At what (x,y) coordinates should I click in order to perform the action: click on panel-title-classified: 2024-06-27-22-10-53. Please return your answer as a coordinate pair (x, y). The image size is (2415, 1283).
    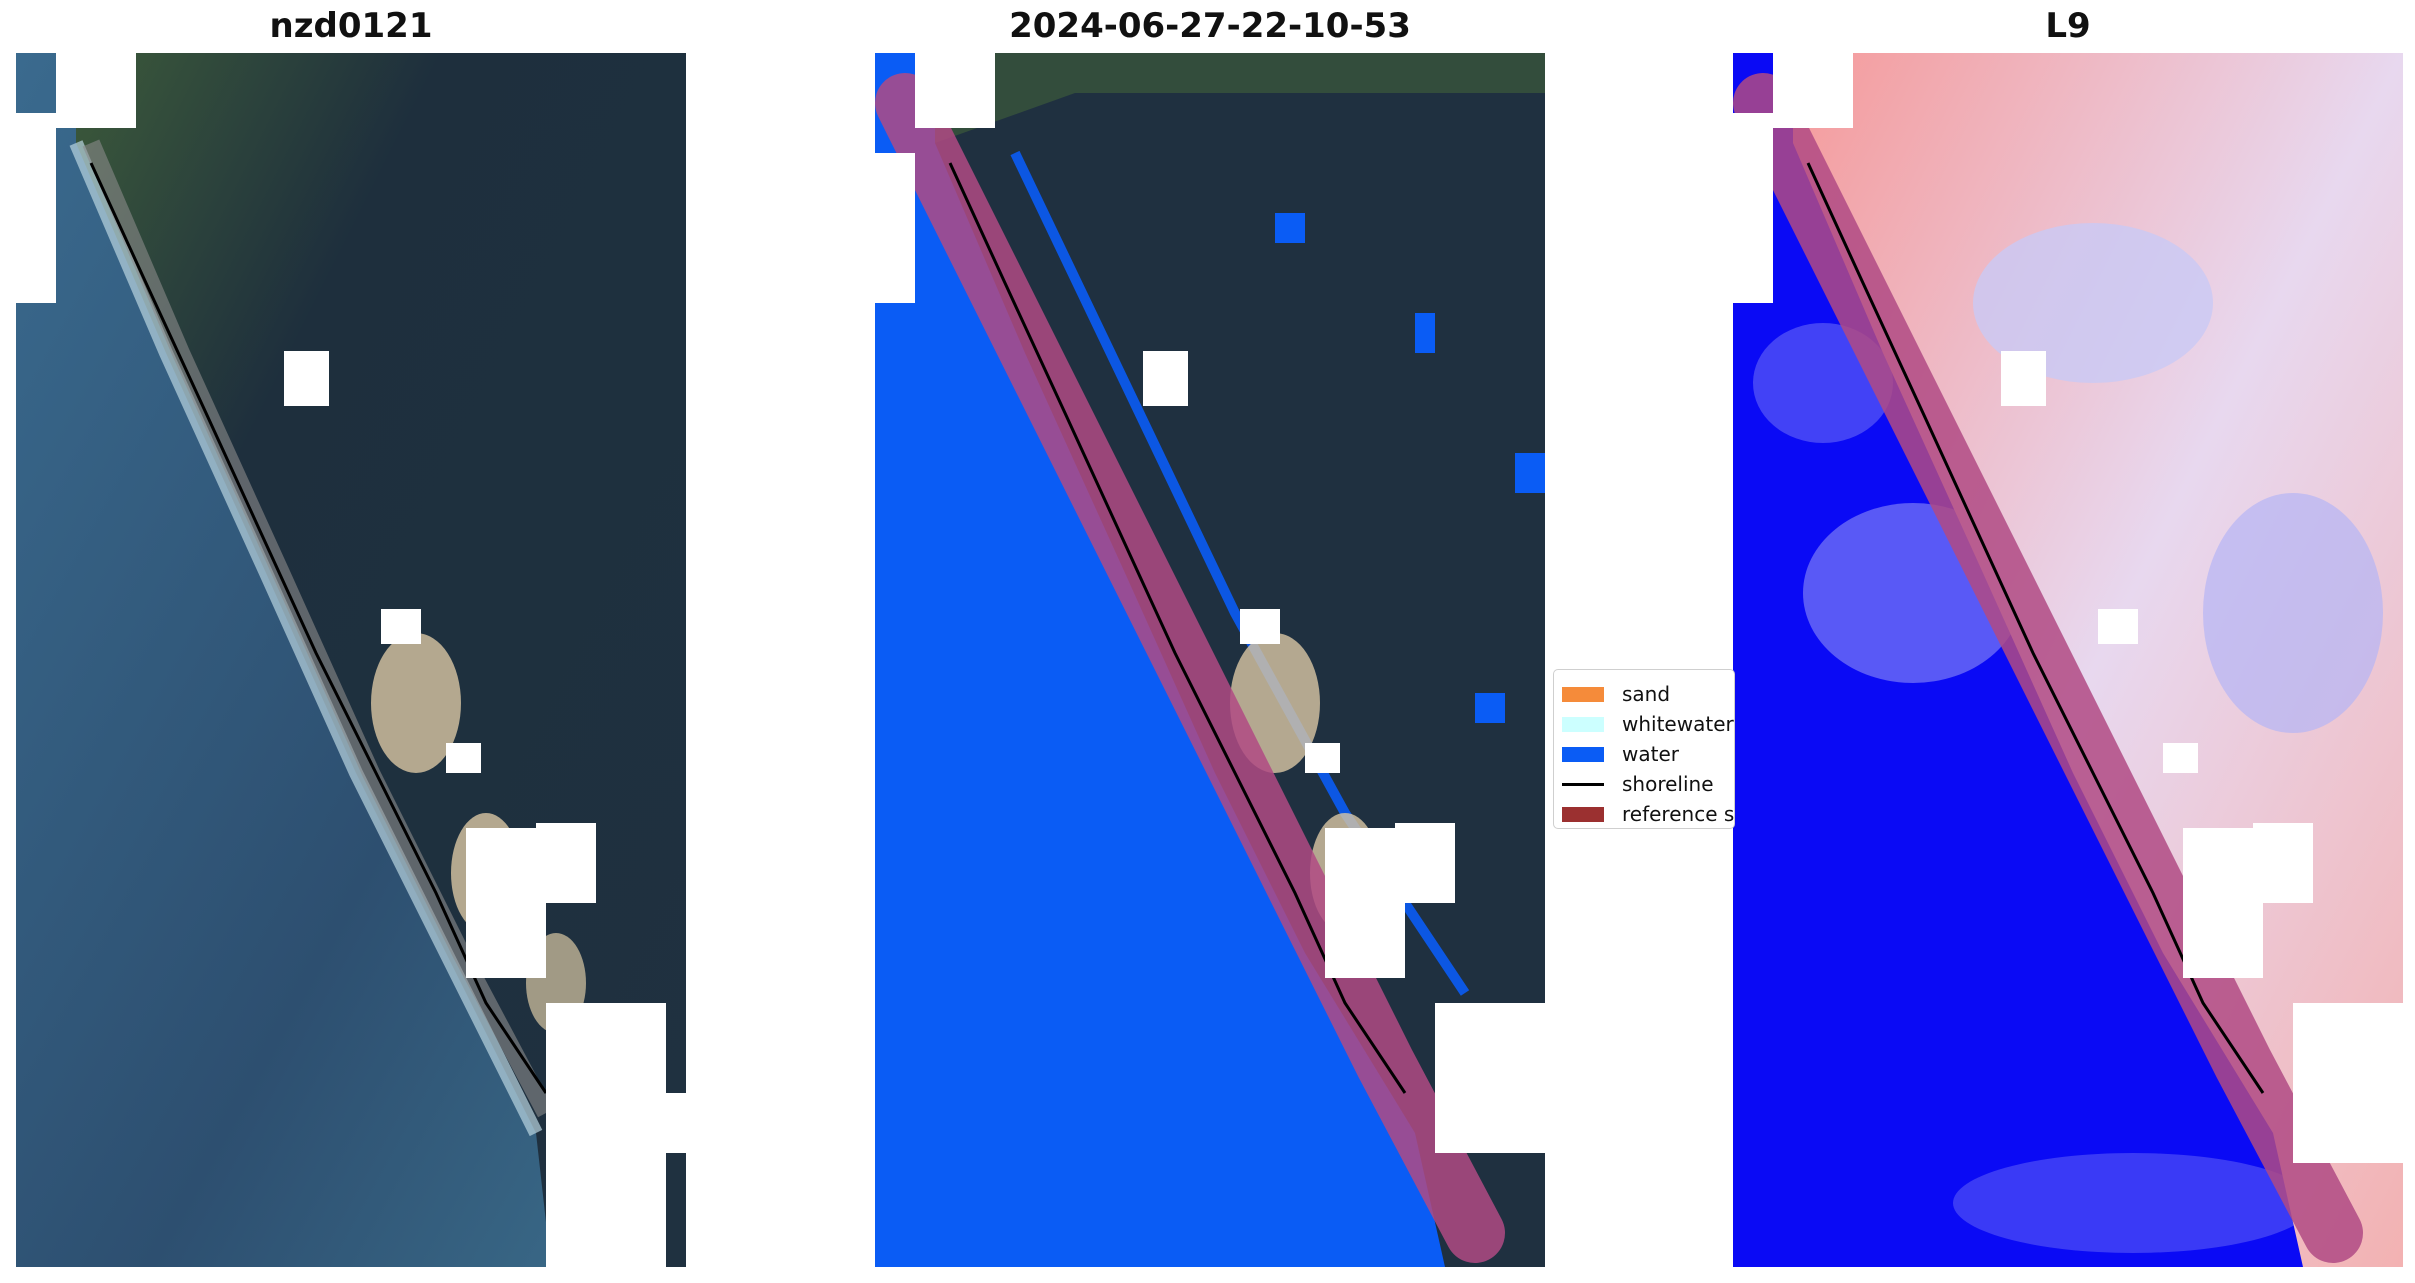
    Looking at the image, I should click on (1210, 26).